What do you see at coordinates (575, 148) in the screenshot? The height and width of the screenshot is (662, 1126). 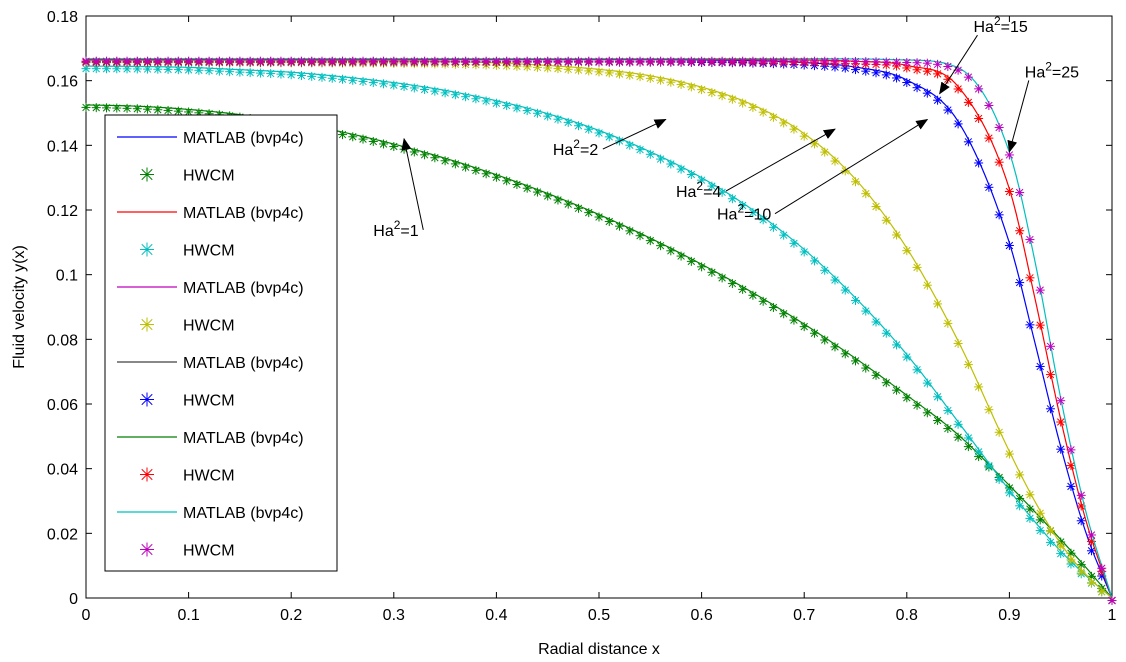 I see `annotation-label: Ha2=2` at bounding box center [575, 148].